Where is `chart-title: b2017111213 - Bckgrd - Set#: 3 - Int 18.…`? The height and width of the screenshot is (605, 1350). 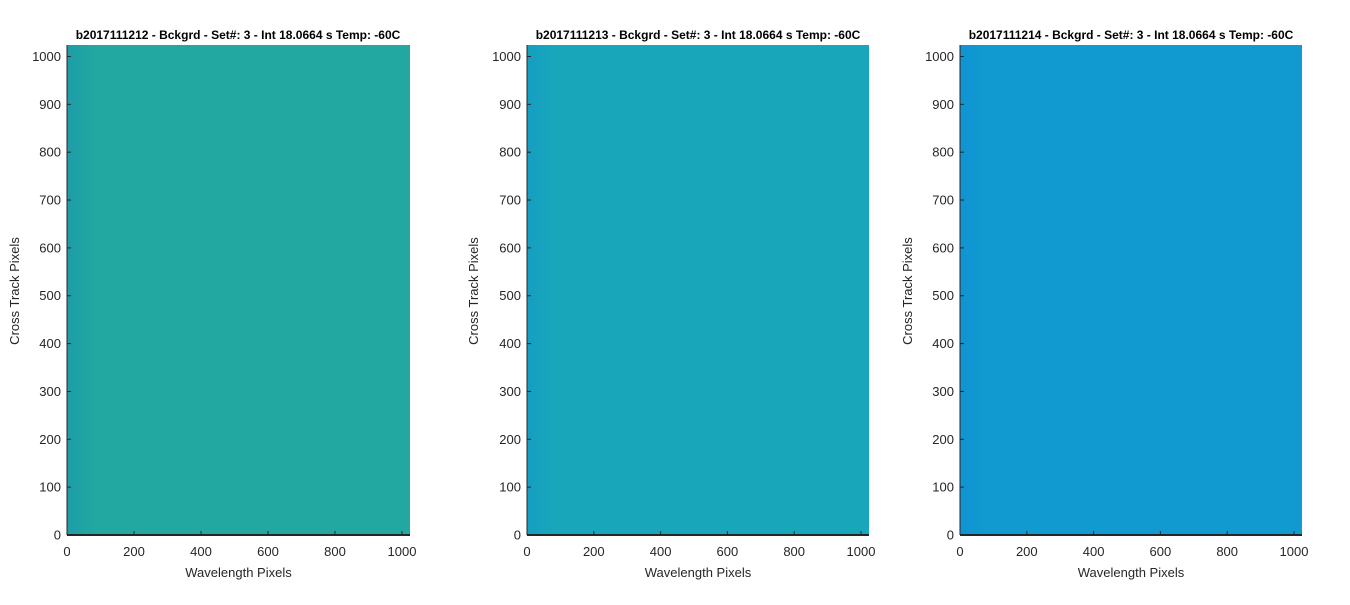 chart-title: b2017111213 - Bckgrd - Set#: 3 - Int 18.… is located at coordinates (698, 35).